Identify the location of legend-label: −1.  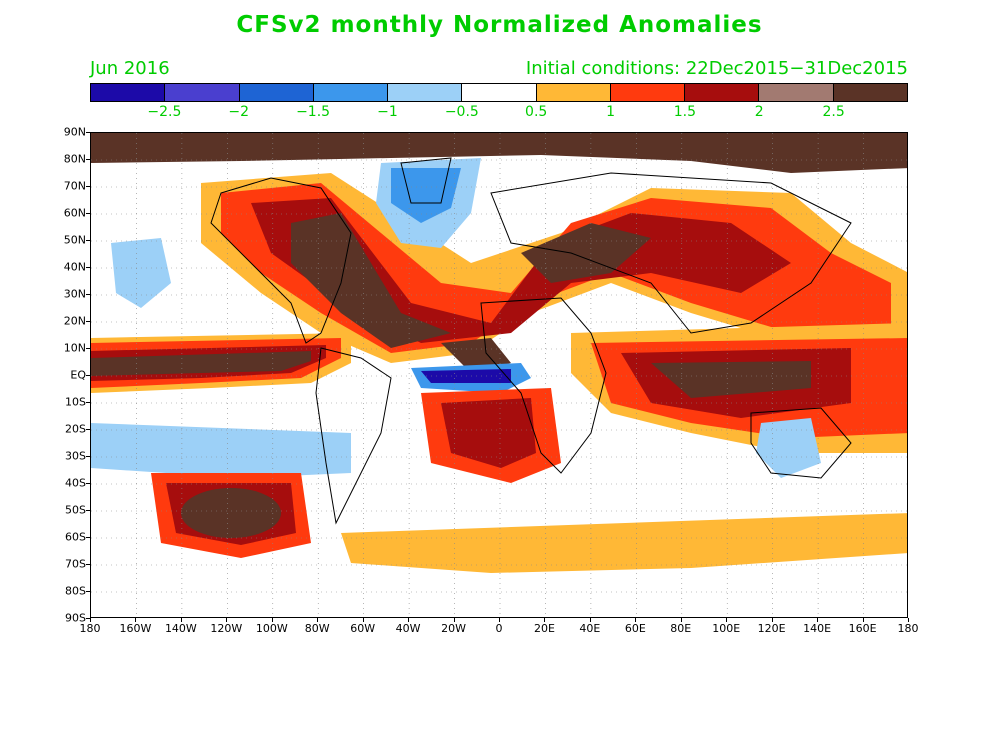
(387, 112).